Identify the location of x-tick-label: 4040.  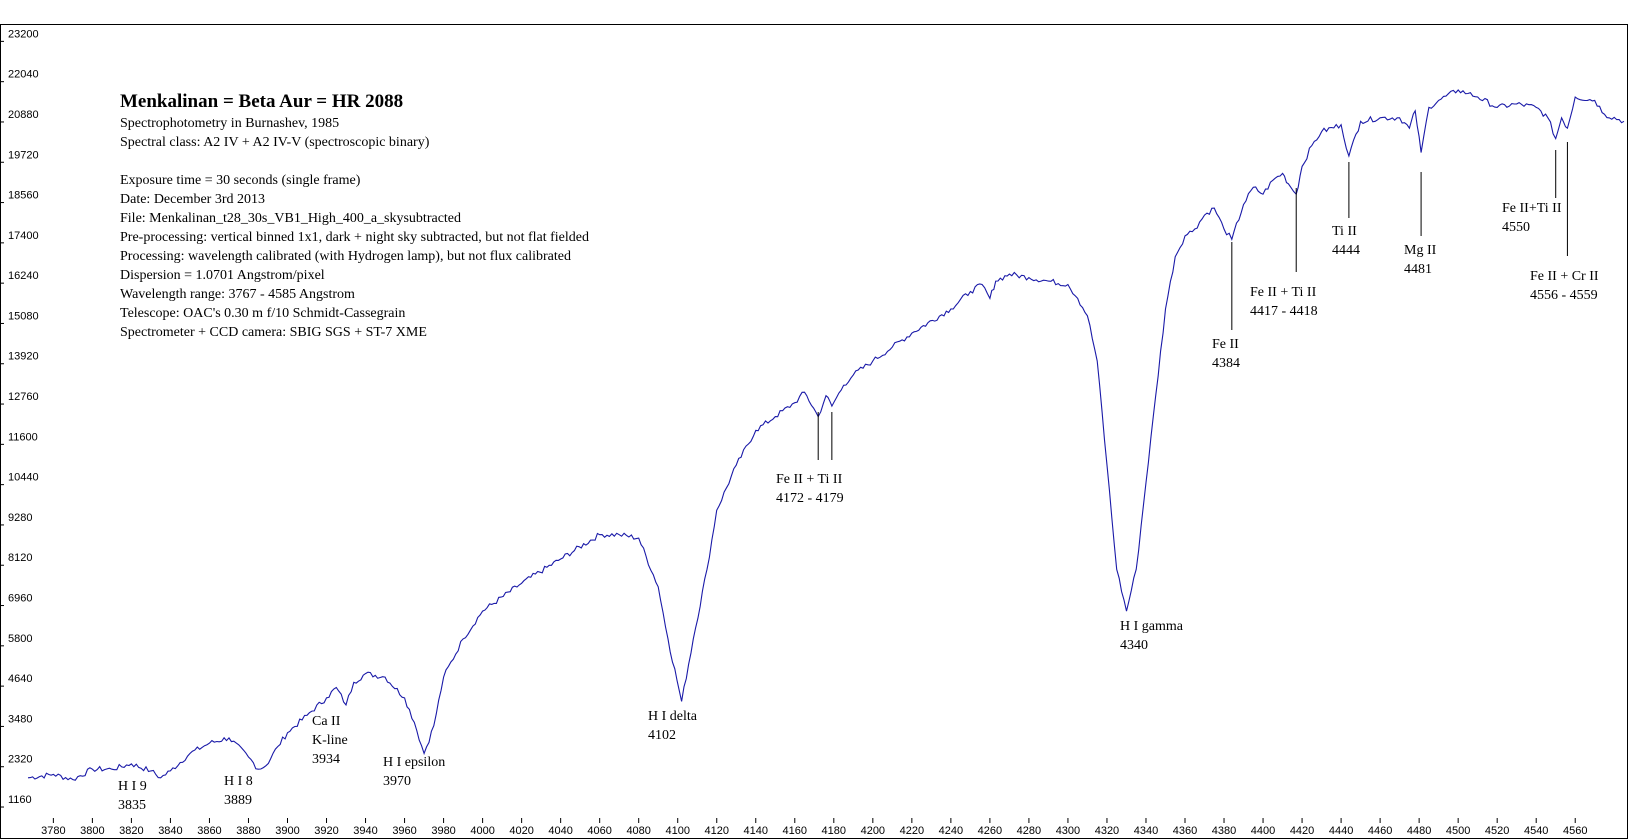
(560, 831).